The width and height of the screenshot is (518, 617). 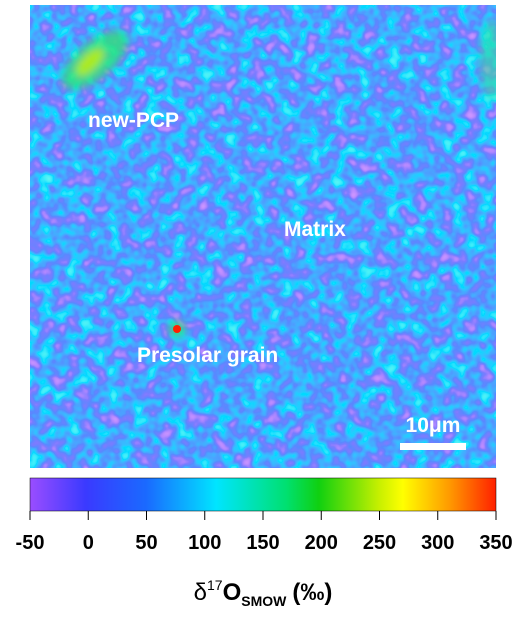 I want to click on tick-label: -50, so click(x=30, y=543).